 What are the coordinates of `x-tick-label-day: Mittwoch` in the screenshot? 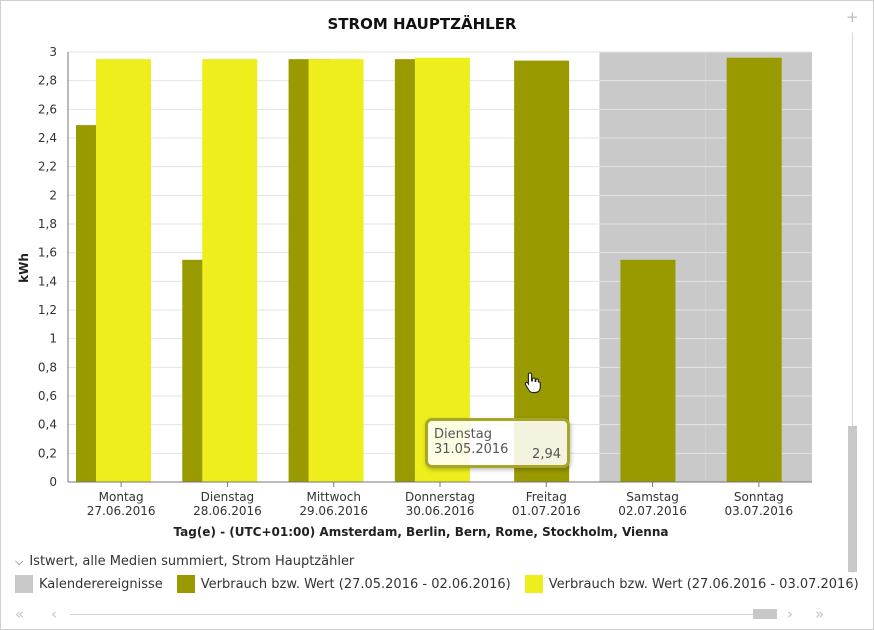 It's located at (333, 497).